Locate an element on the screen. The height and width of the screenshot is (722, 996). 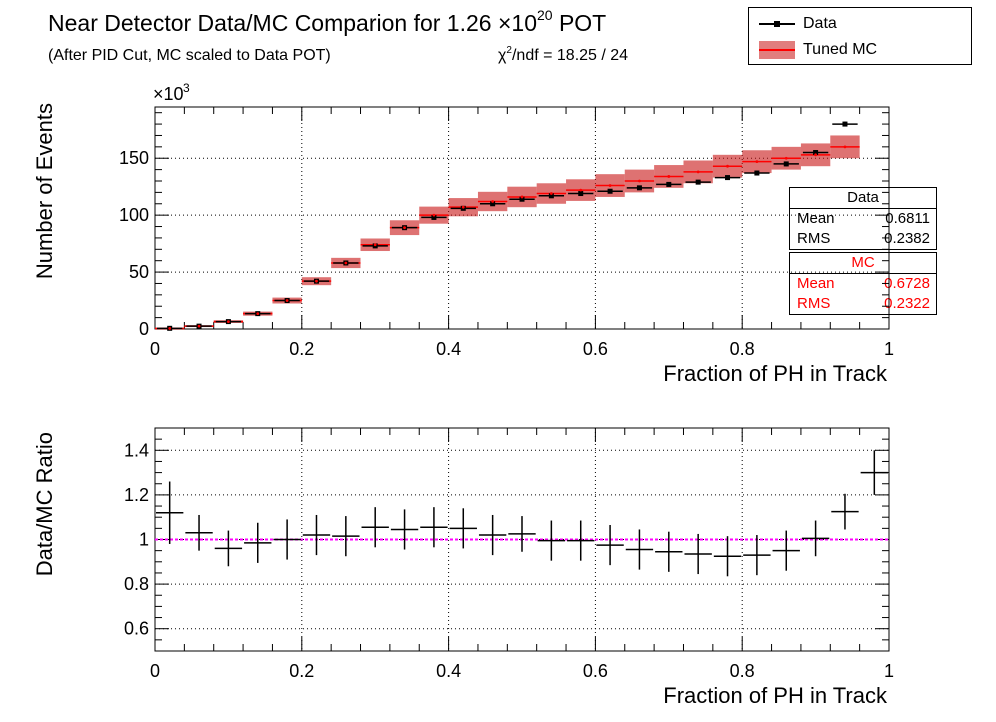
title-text: Near Detector Data/MC Comparion for 1.26 is located at coordinates (273, 23).